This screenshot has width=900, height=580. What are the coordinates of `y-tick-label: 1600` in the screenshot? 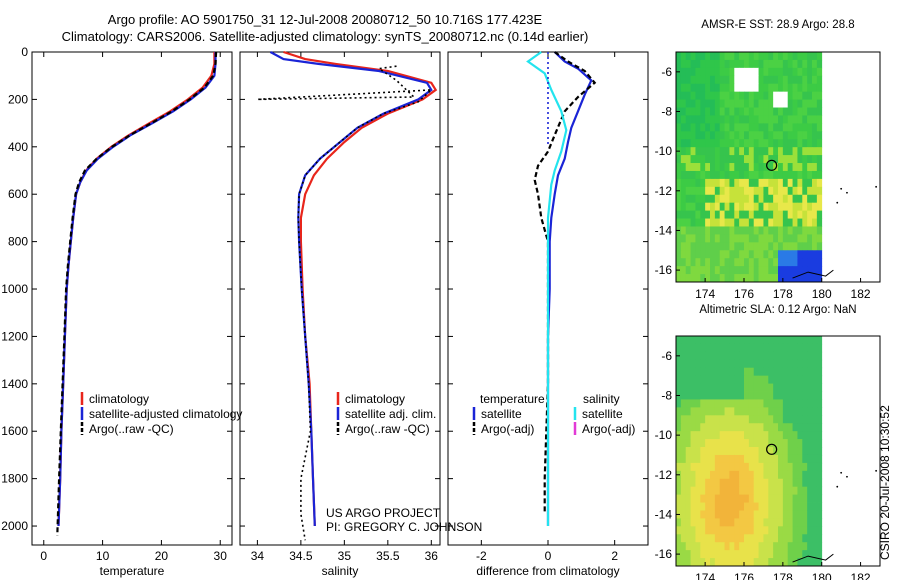 It's located at (14, 431).